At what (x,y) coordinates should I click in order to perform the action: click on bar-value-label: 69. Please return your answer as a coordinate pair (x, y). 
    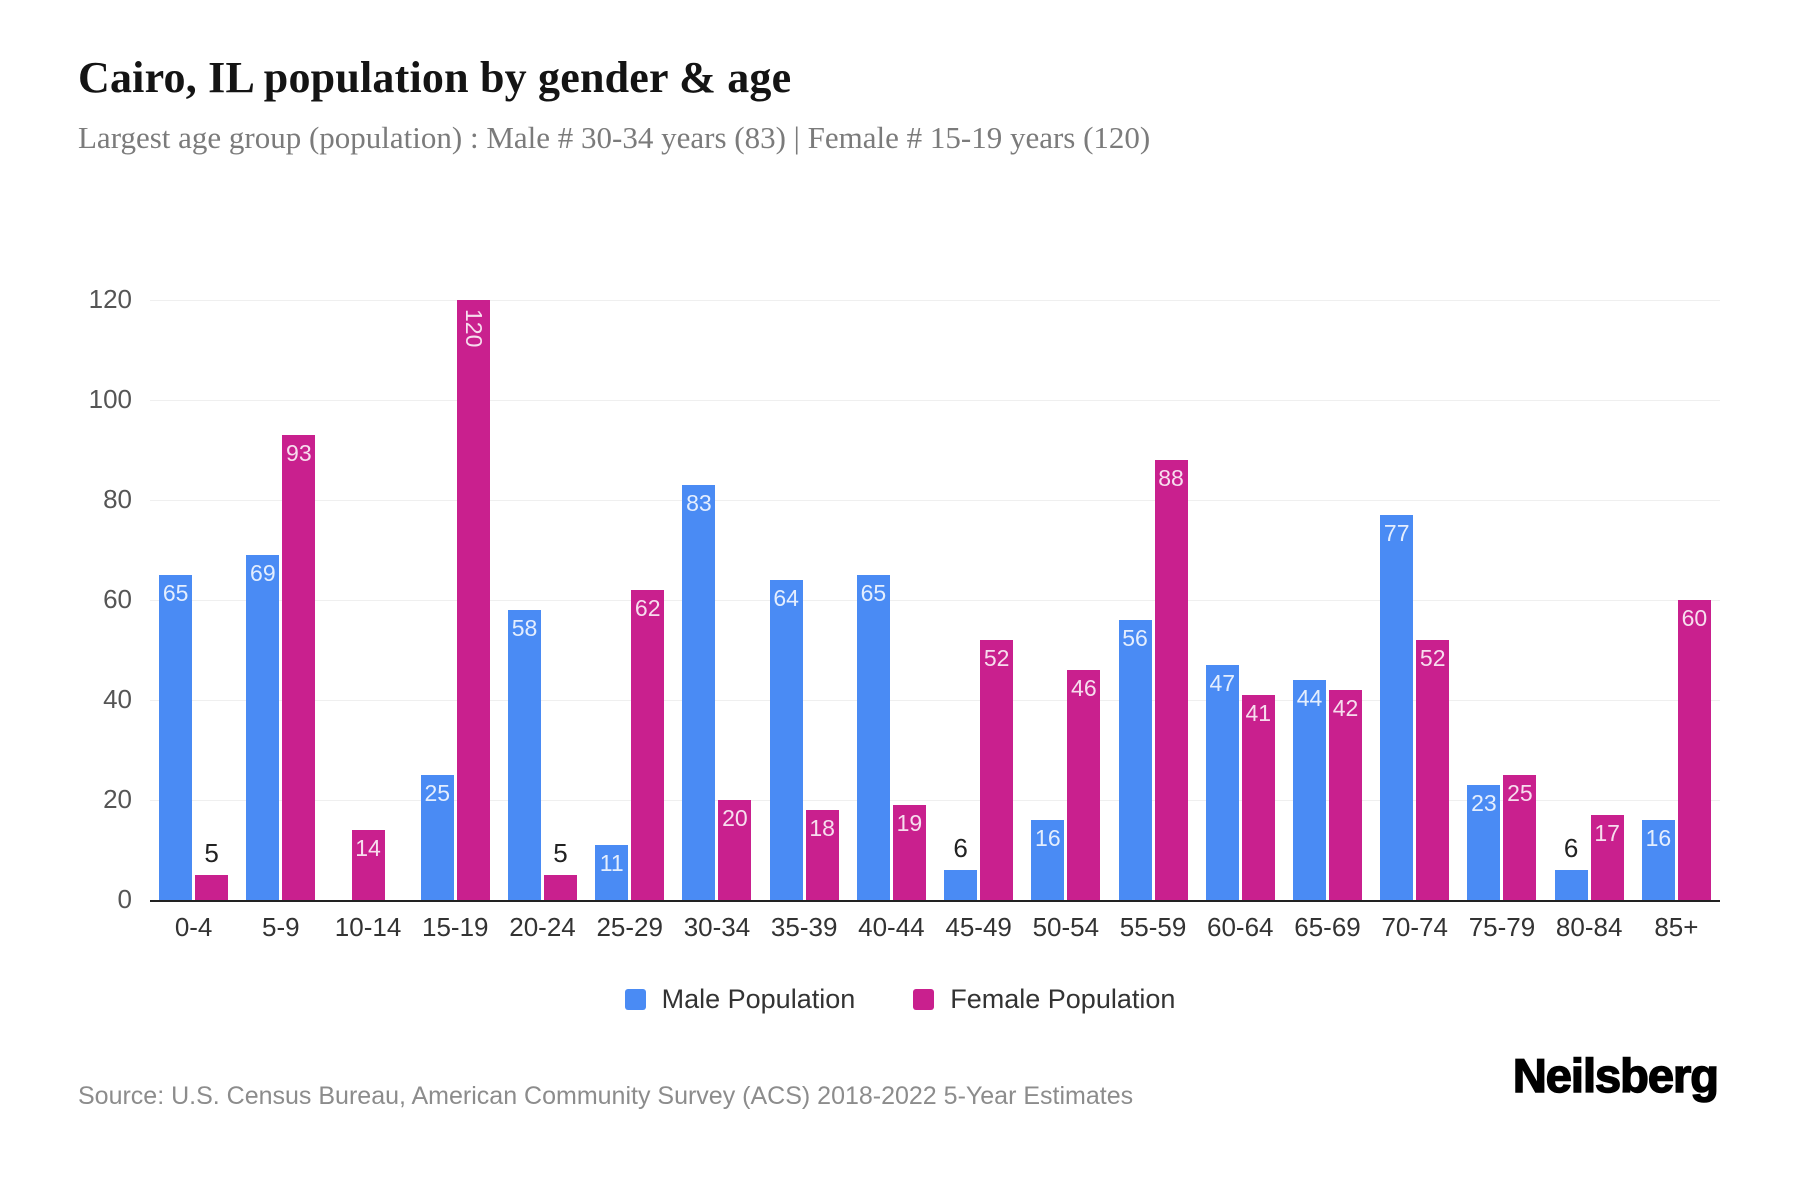
    Looking at the image, I should click on (263, 573).